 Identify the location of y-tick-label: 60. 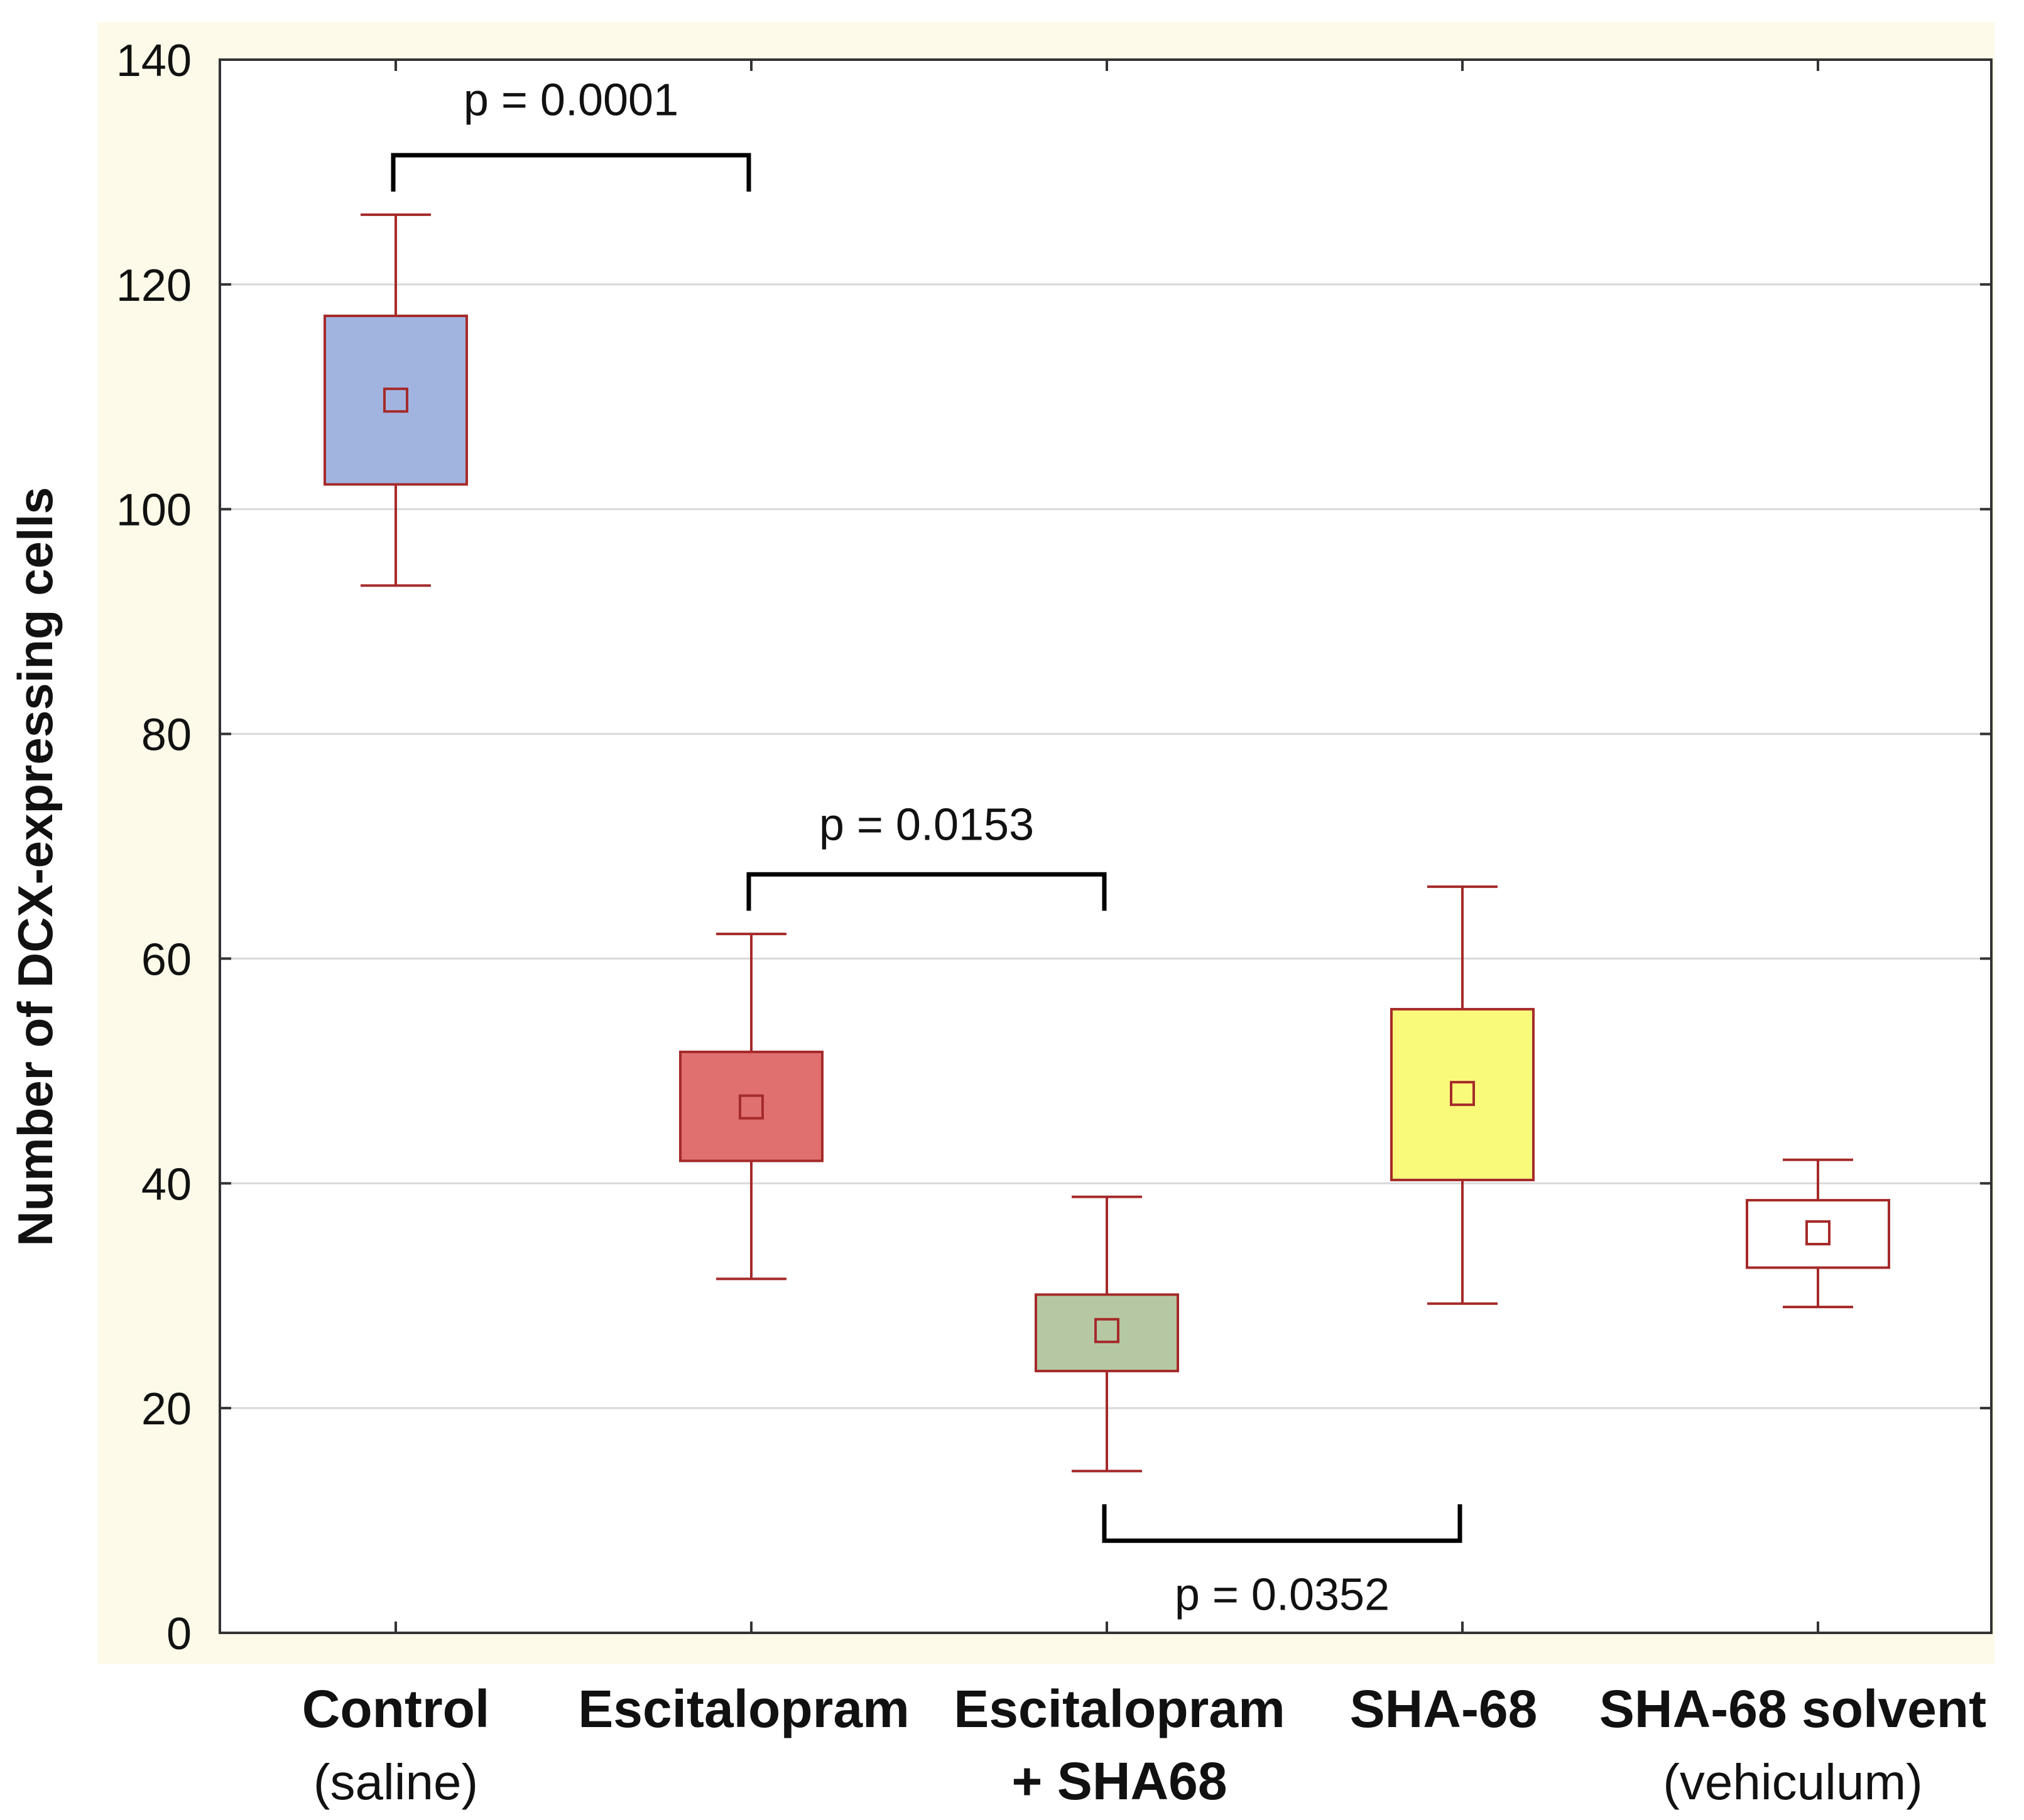
(166, 959).